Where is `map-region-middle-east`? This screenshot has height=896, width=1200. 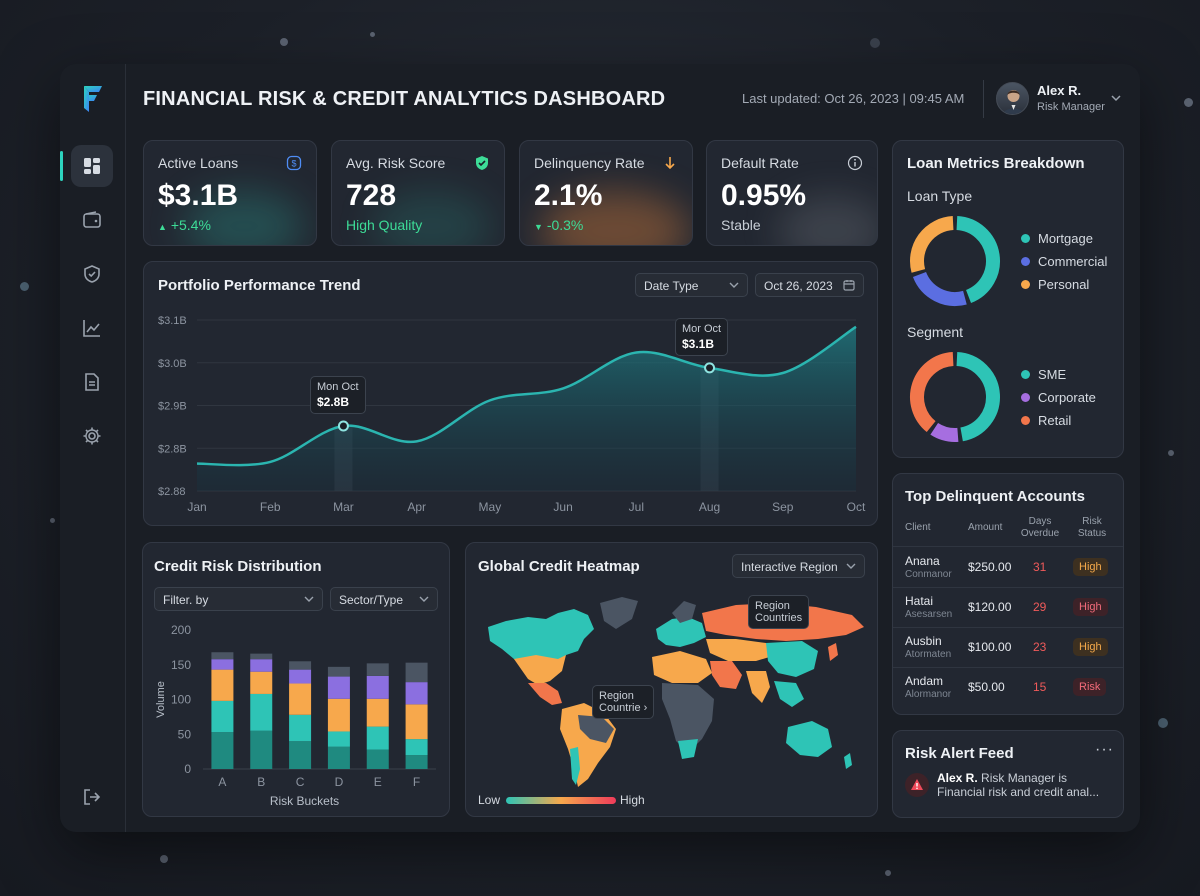
map-region-middle-east is located at coordinates (726, 675).